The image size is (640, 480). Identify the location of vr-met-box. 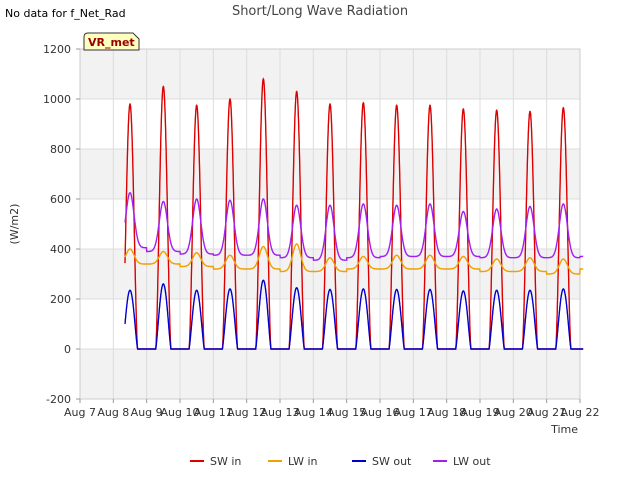
(111, 41).